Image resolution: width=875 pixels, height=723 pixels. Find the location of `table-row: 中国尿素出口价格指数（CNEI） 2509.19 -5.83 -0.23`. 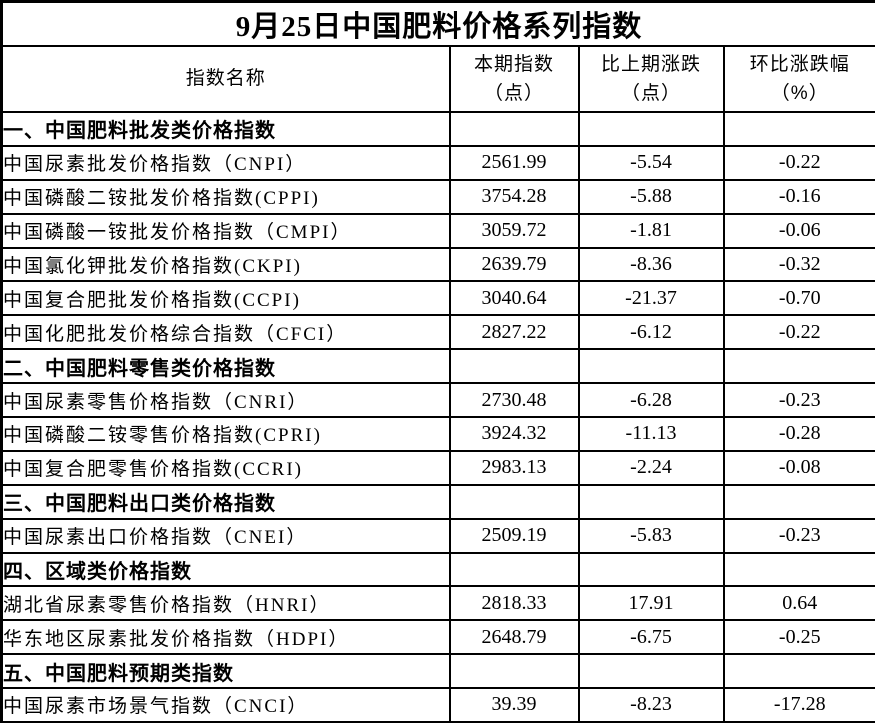

table-row: 中国尿素出口价格指数（CNEI） 2509.19 -5.83 -0.23 is located at coordinates (437, 535).